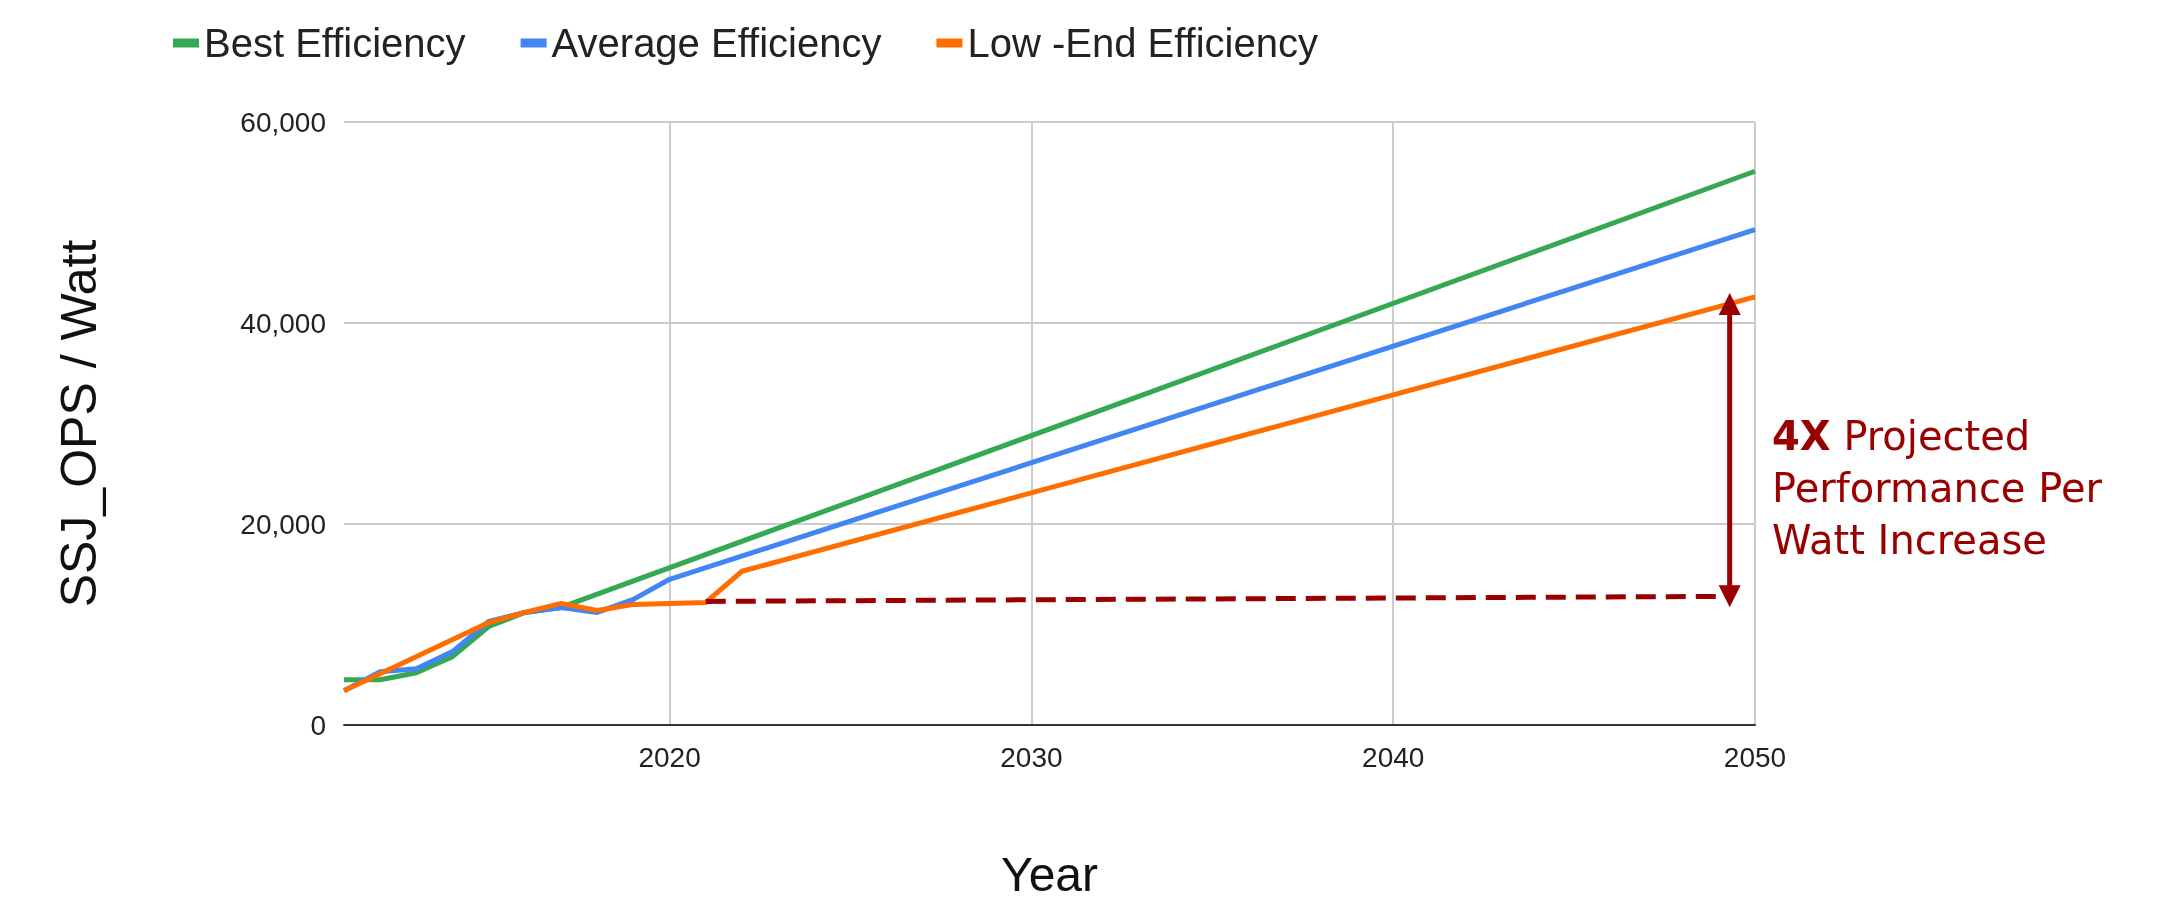  Describe the element at coordinates (1937, 488) in the screenshot. I see `text: 4X Projected Performance Per Watt Increase` at that location.